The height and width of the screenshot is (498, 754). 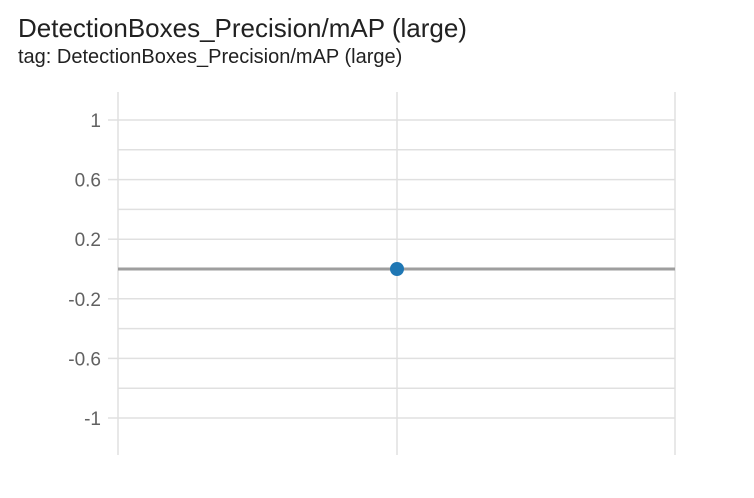 What do you see at coordinates (92, 419) in the screenshot?
I see `y-tick-label: -1` at bounding box center [92, 419].